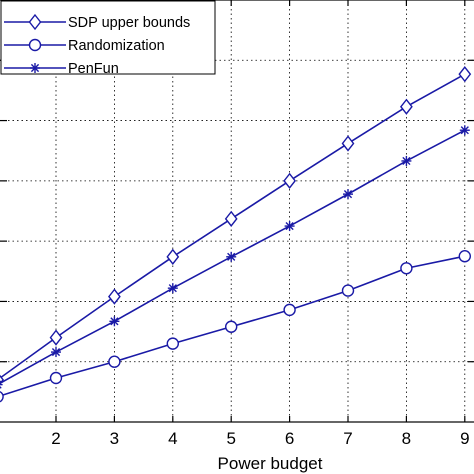 This screenshot has width=474, height=474. I want to click on legend-entry-randomization: Randomization, so click(84, 46).